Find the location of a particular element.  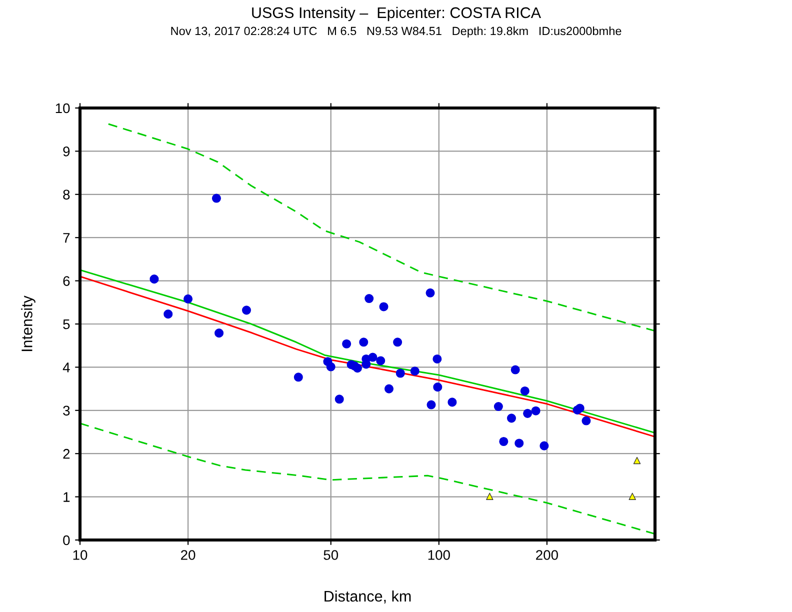

y-tick-label: 3 is located at coordinates (66, 411).